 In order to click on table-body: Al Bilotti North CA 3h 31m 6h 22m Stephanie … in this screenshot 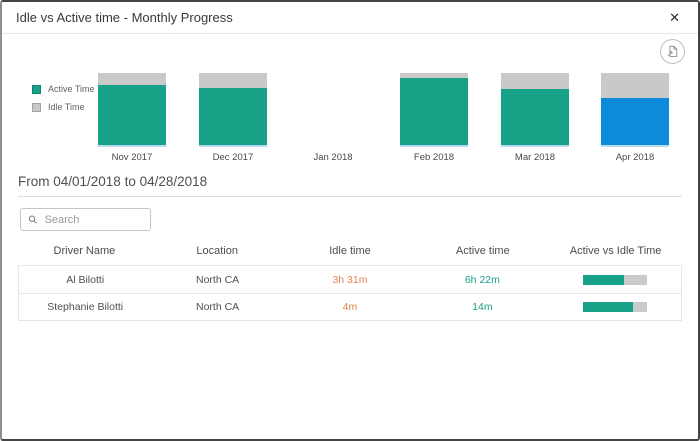, I will do `click(350, 293)`.